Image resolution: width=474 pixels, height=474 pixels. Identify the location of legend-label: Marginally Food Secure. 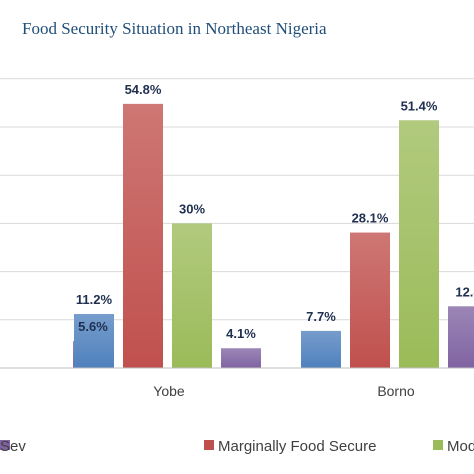
(297, 446).